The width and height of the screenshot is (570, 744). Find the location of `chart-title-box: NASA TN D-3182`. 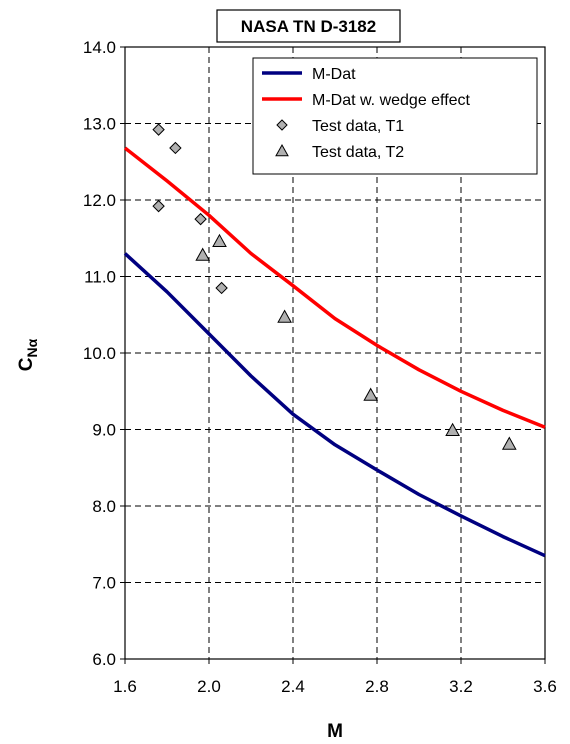

chart-title-box: NASA TN D-3182 is located at coordinates (308, 26).